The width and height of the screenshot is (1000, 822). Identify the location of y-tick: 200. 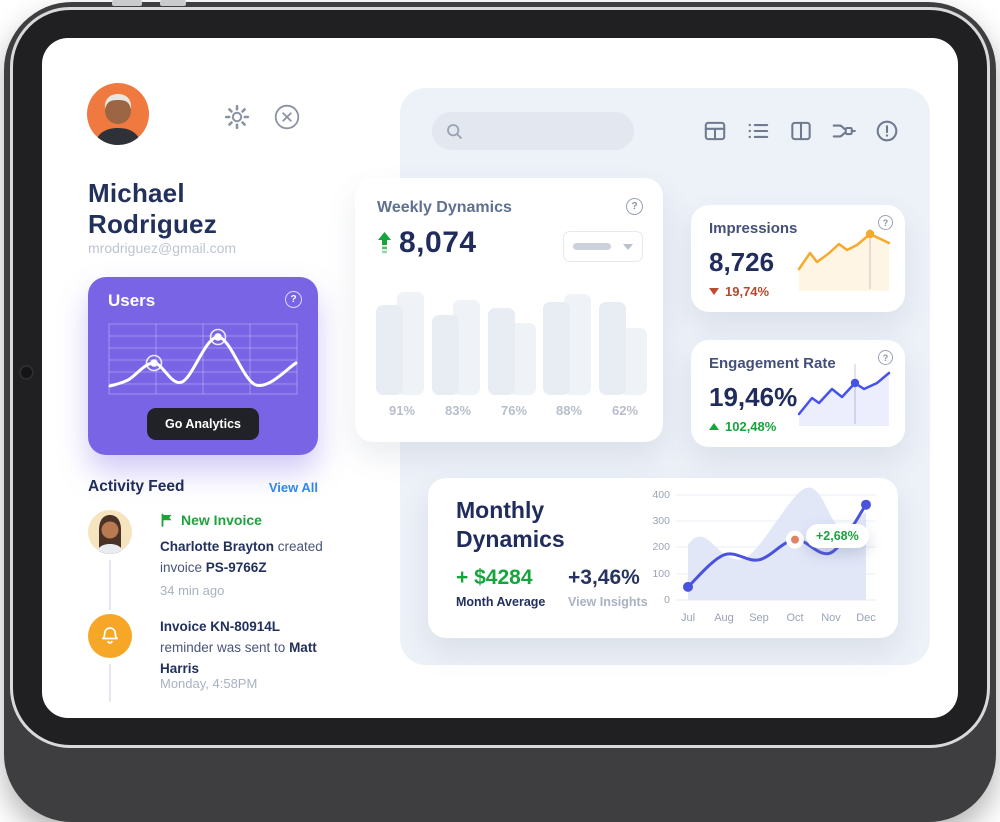
(661, 547).